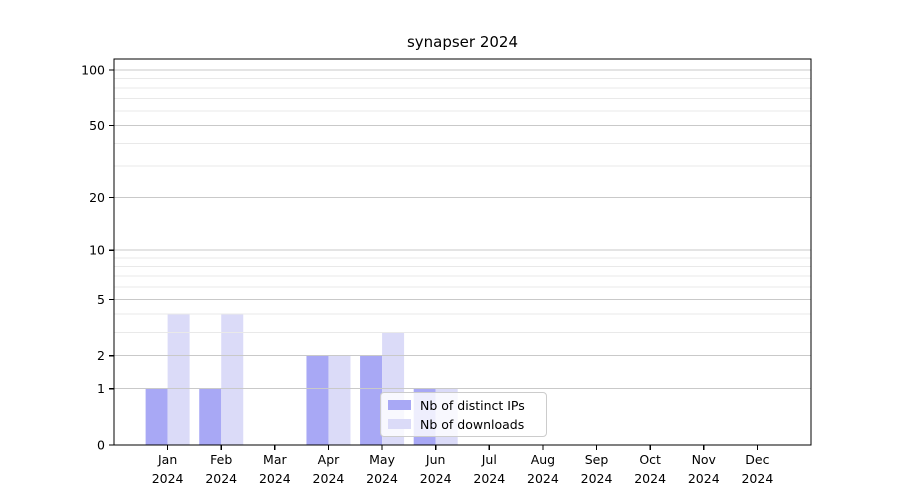  Describe the element at coordinates (543, 478) in the screenshot. I see `x-tick-label-year-aug: 2024` at that location.